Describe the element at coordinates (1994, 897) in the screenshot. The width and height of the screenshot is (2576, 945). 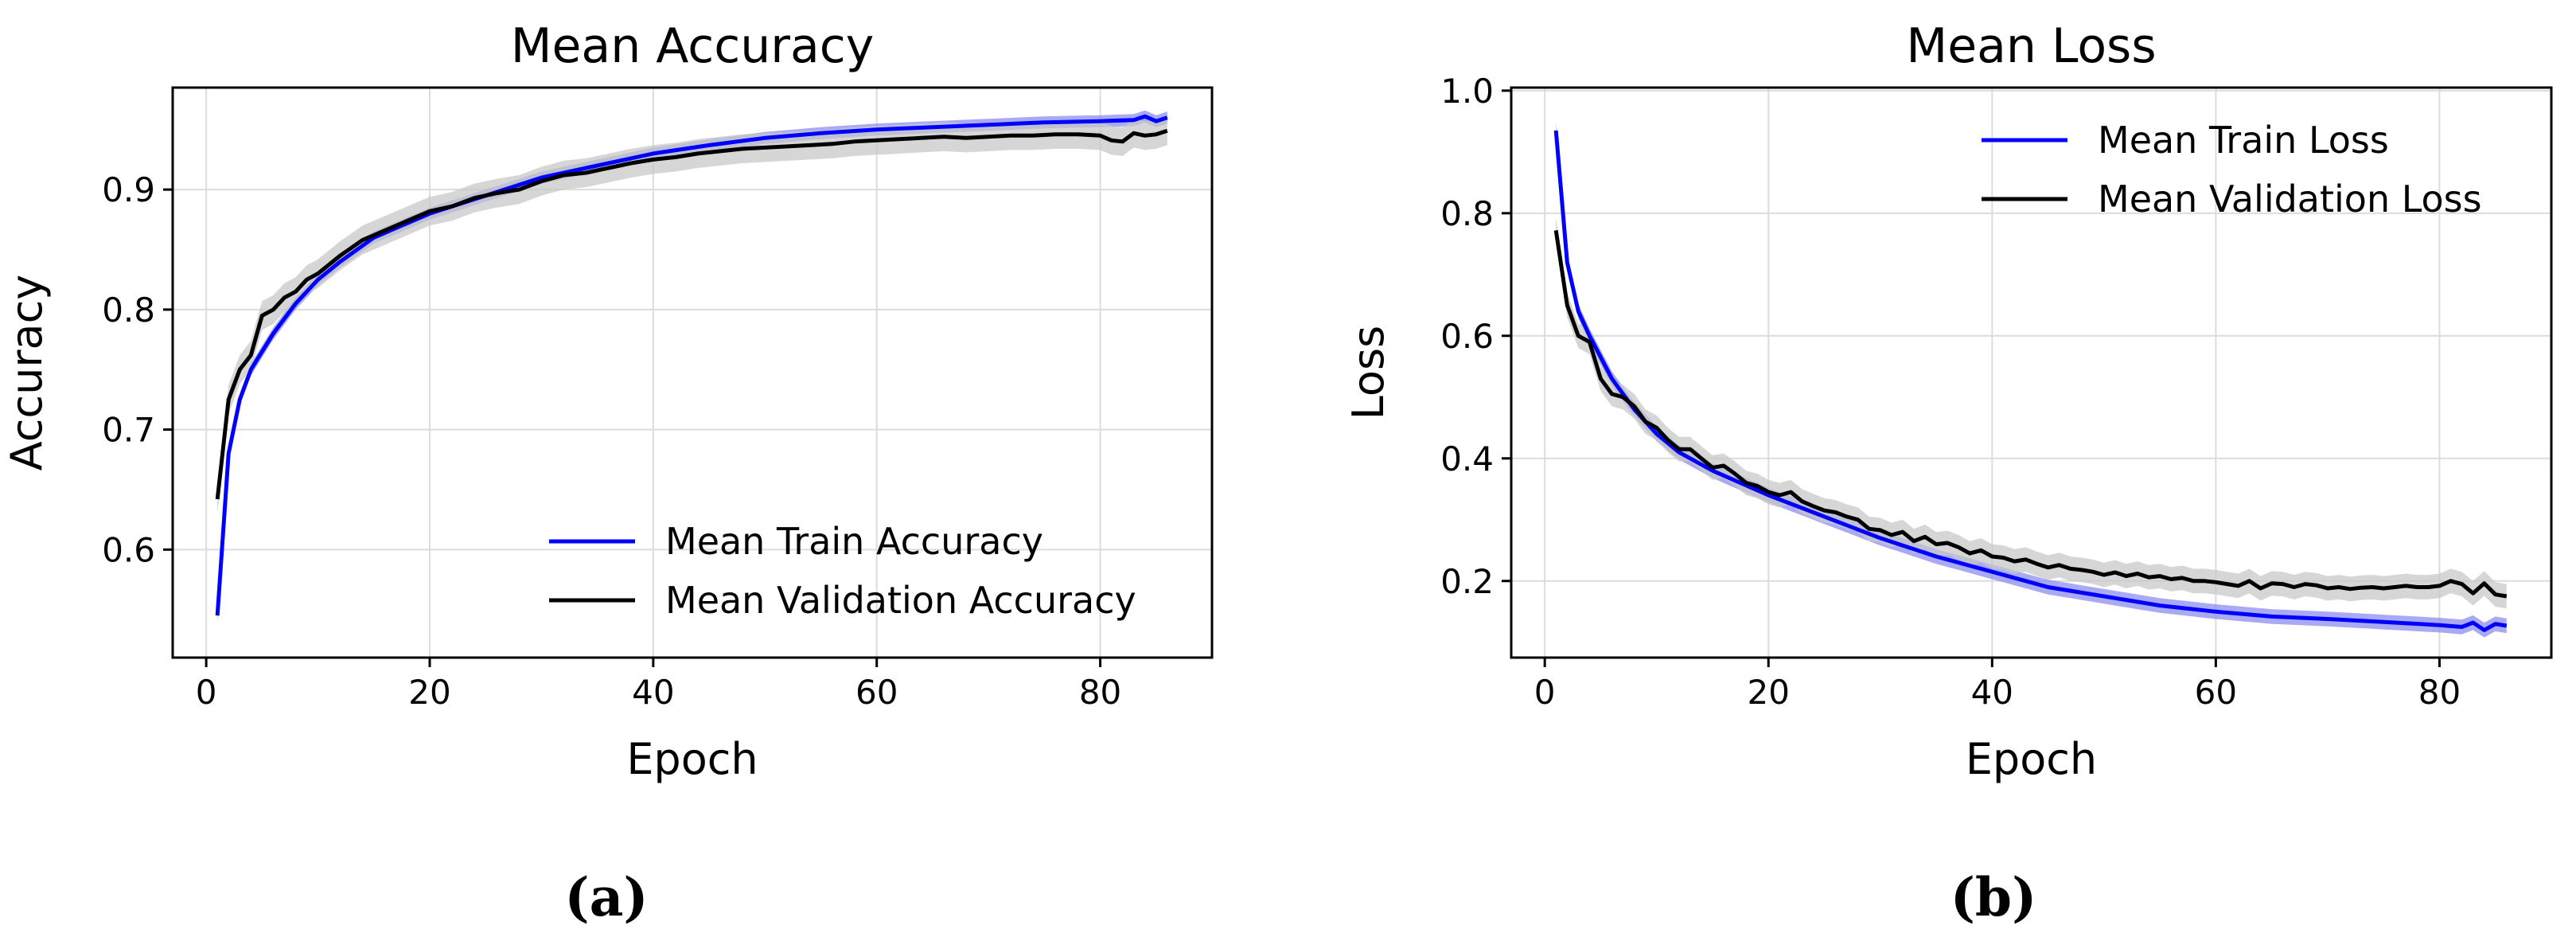
I see `panel-label: (b)` at that location.